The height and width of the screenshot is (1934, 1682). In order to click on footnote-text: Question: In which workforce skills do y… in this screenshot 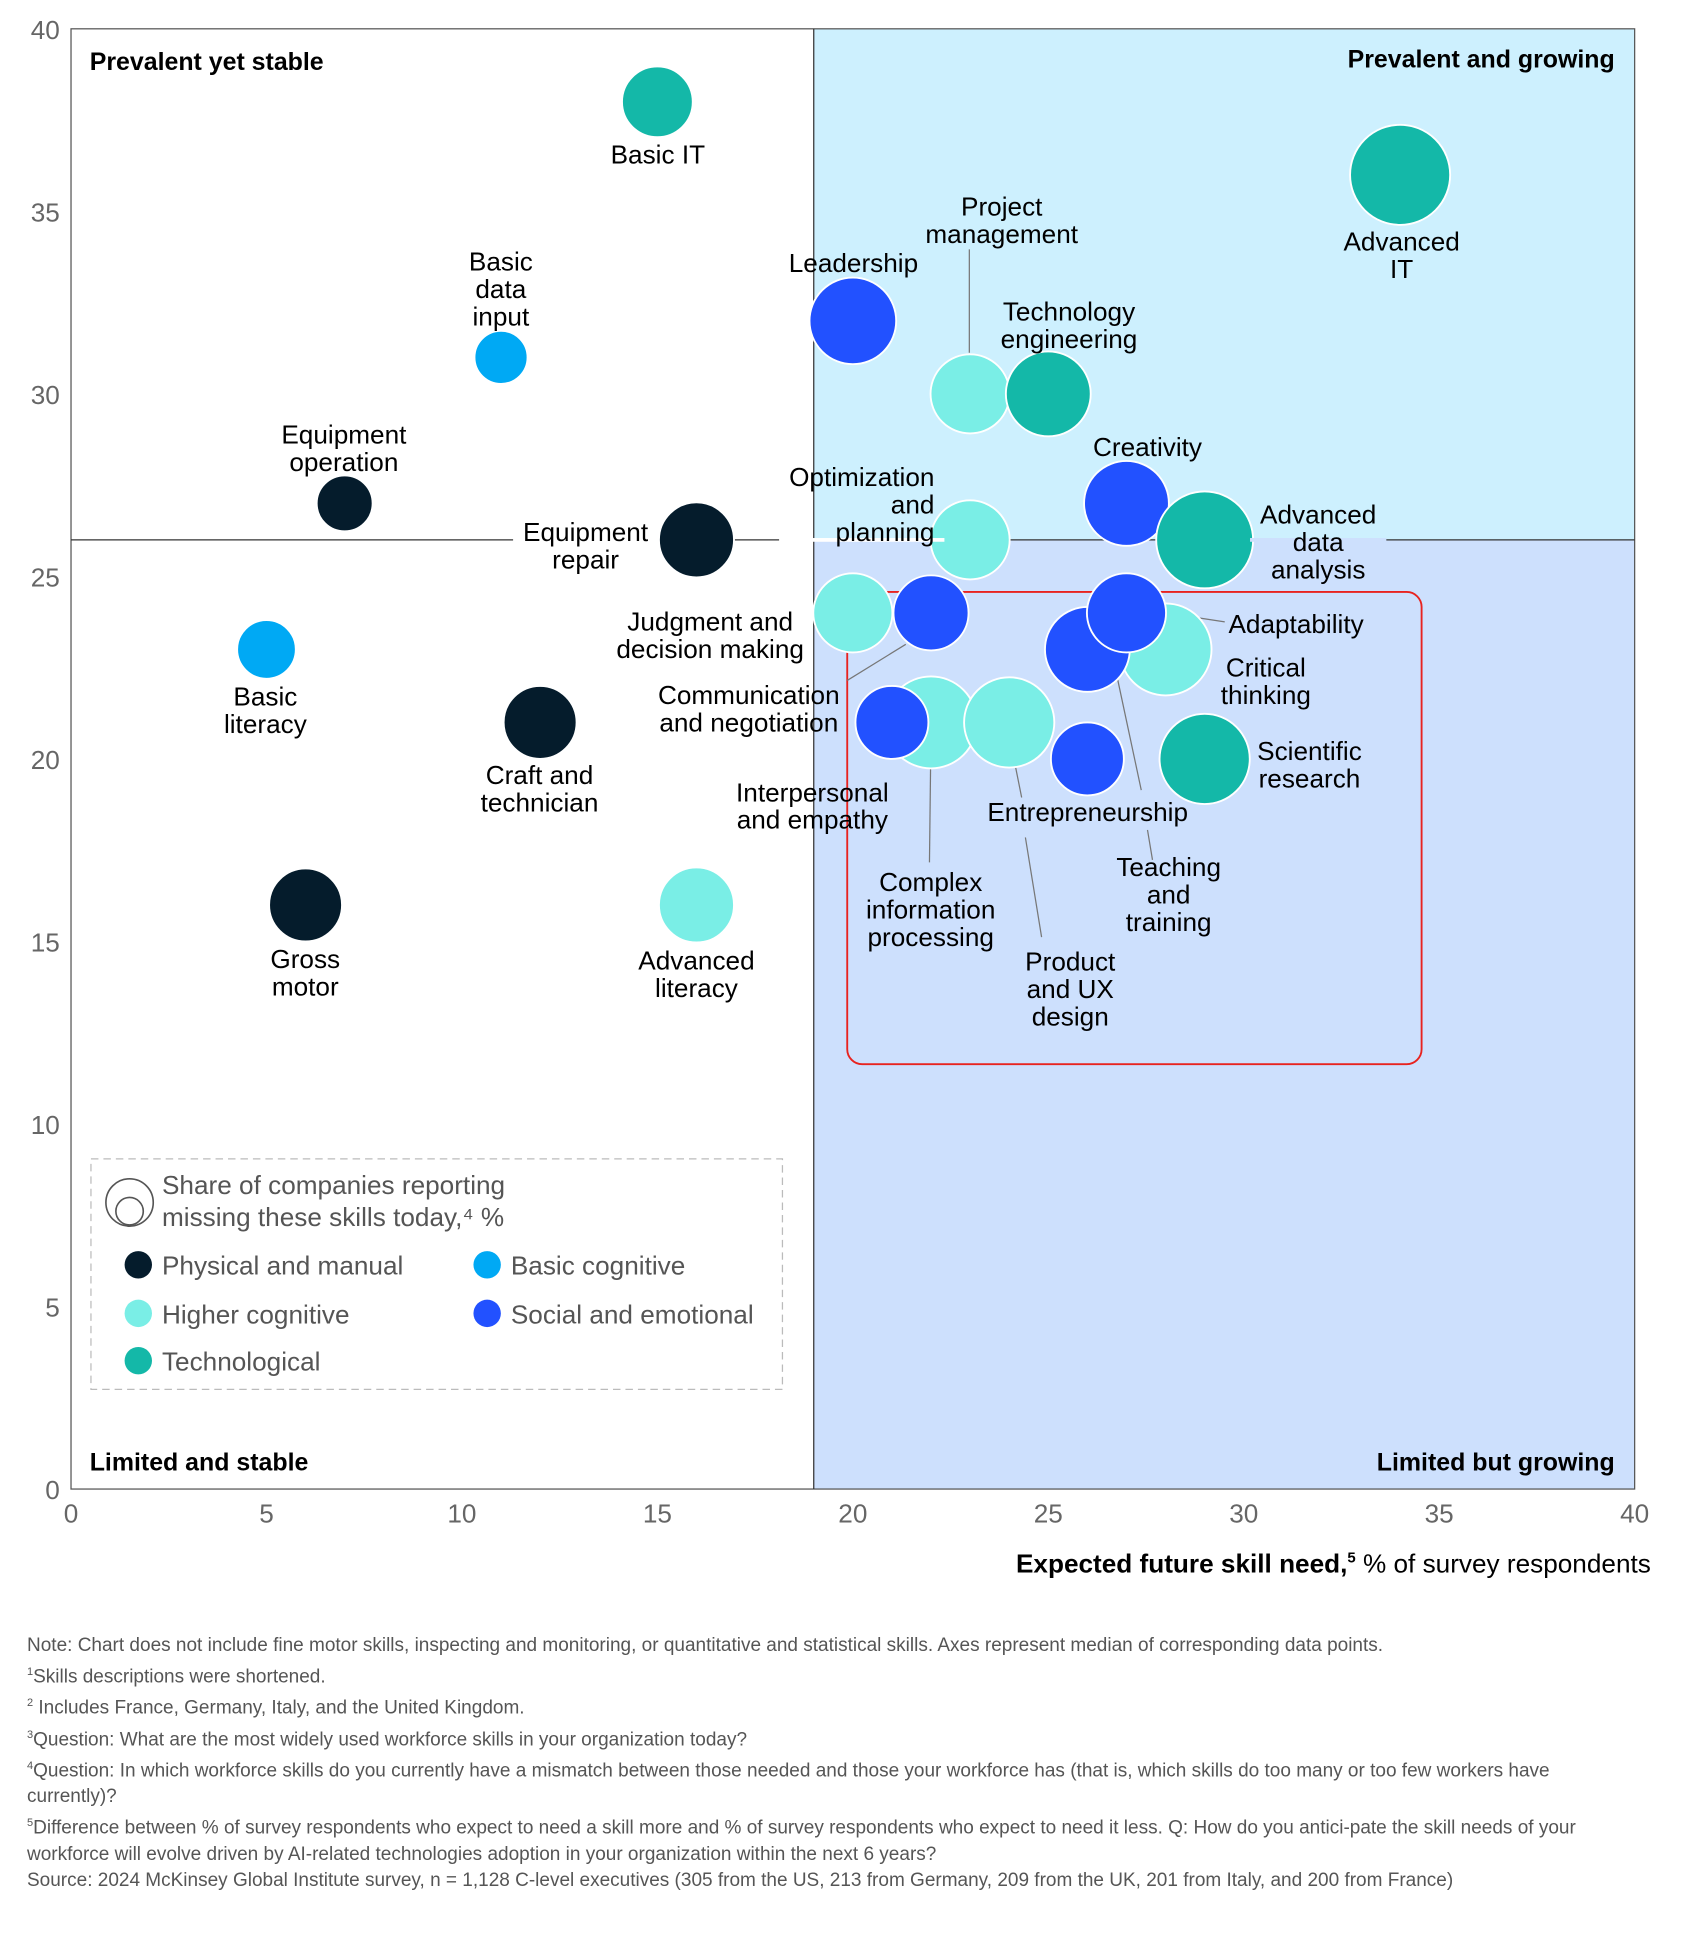, I will do `click(788, 1784)`.